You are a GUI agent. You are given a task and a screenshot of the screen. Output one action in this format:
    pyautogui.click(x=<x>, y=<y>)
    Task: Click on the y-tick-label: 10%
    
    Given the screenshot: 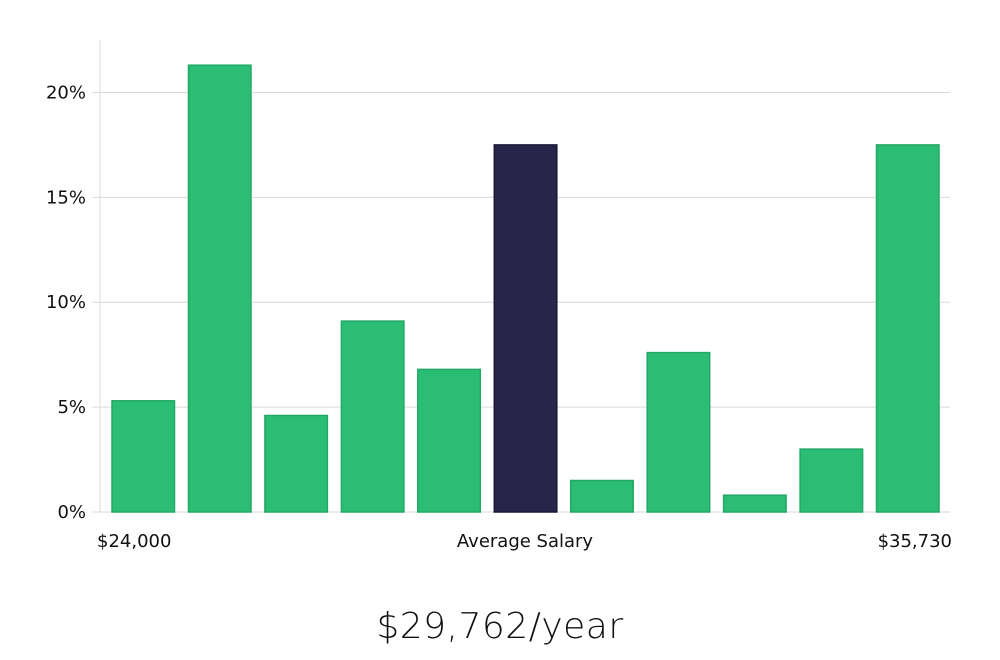 What is the action you would take?
    pyautogui.click(x=66, y=302)
    